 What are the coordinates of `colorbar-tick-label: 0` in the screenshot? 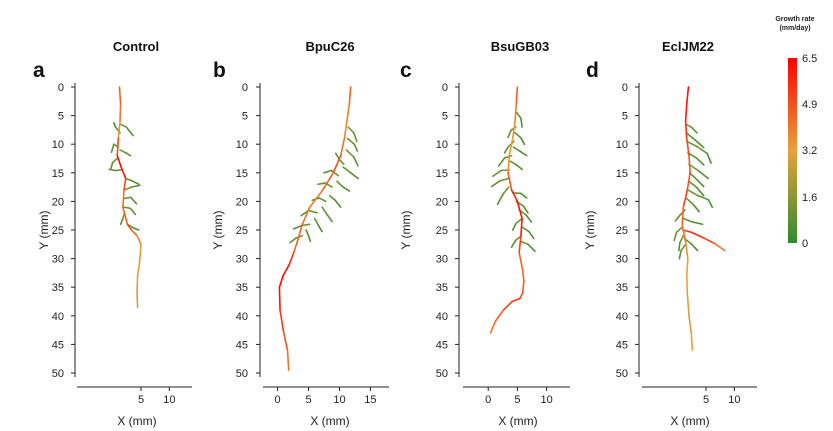 It's located at (805, 244).